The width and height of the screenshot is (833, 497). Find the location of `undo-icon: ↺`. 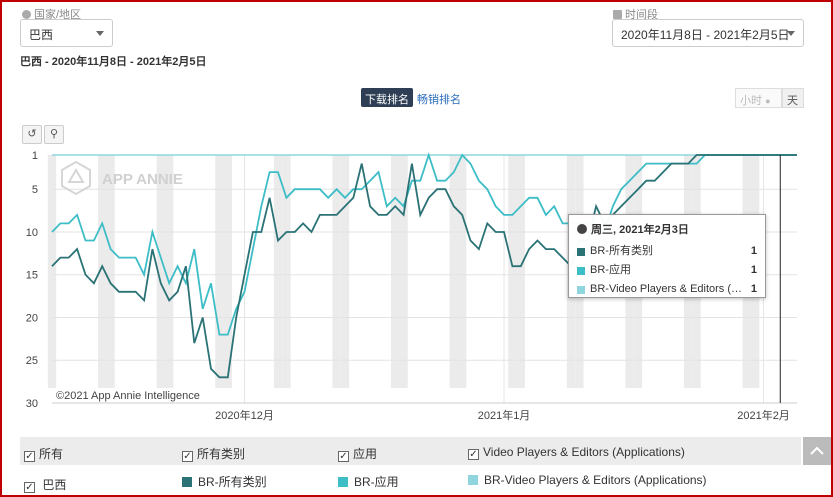

undo-icon: ↺ is located at coordinates (32, 134).